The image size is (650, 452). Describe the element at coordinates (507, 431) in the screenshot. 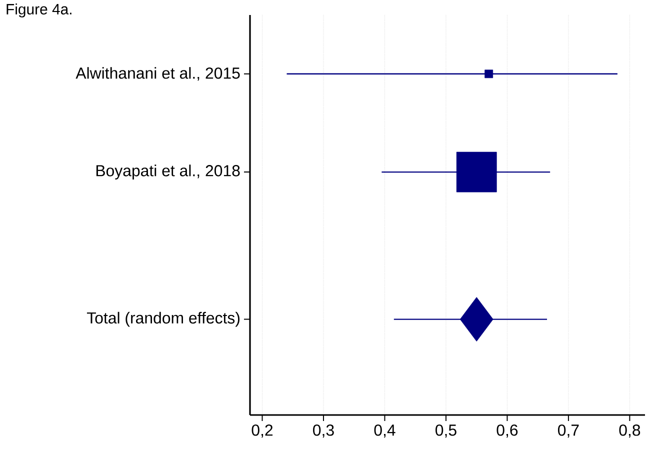

I see `x-tick-label: 0,6` at that location.